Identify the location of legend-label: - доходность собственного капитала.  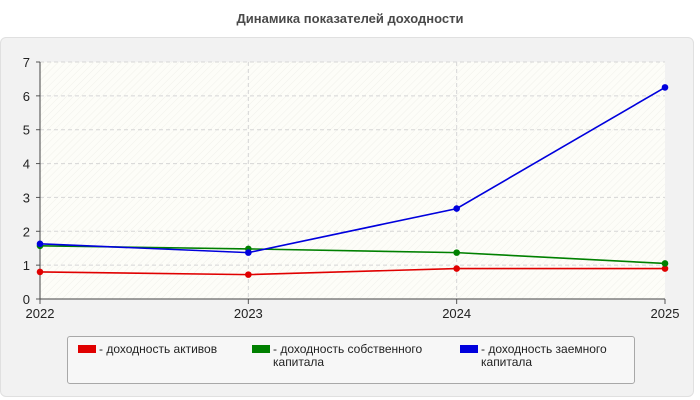
(348, 355).